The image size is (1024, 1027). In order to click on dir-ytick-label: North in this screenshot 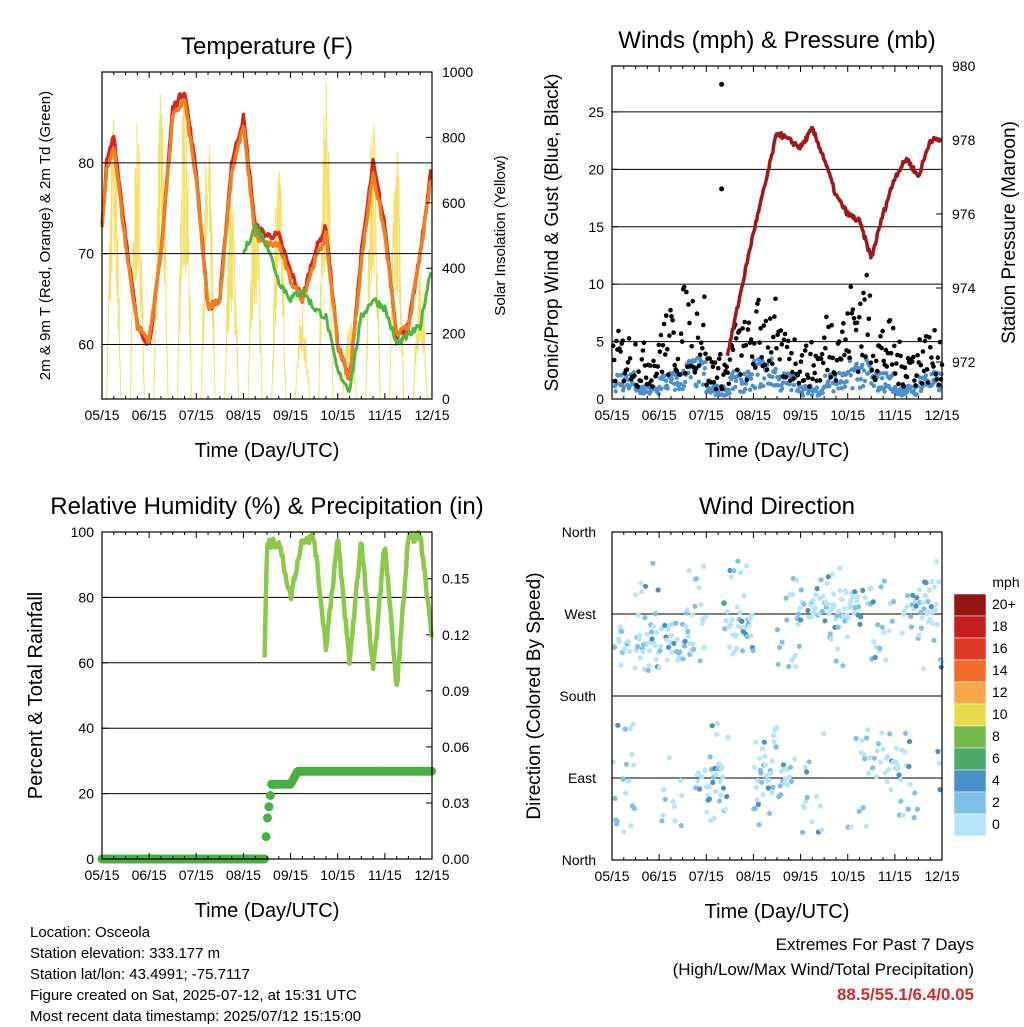, I will do `click(579, 860)`.